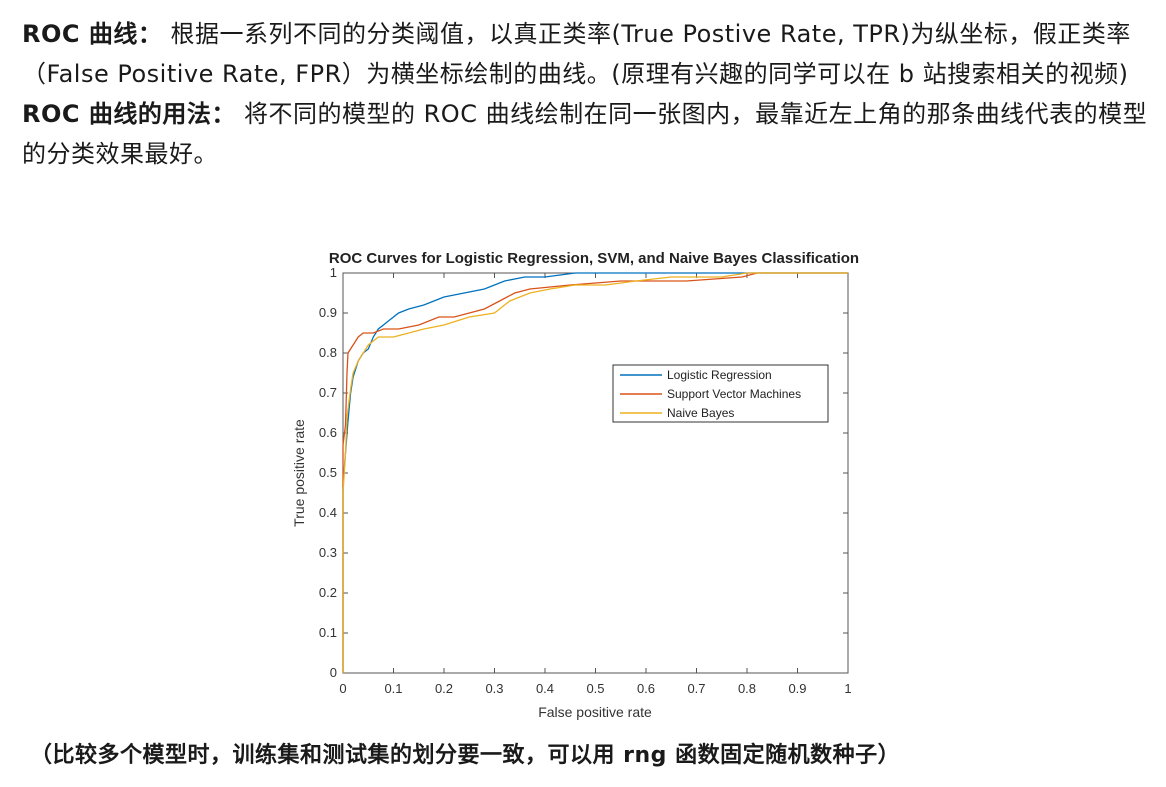  Describe the element at coordinates (299, 473) in the screenshot. I see `y-axis-label: True positive rate` at that location.